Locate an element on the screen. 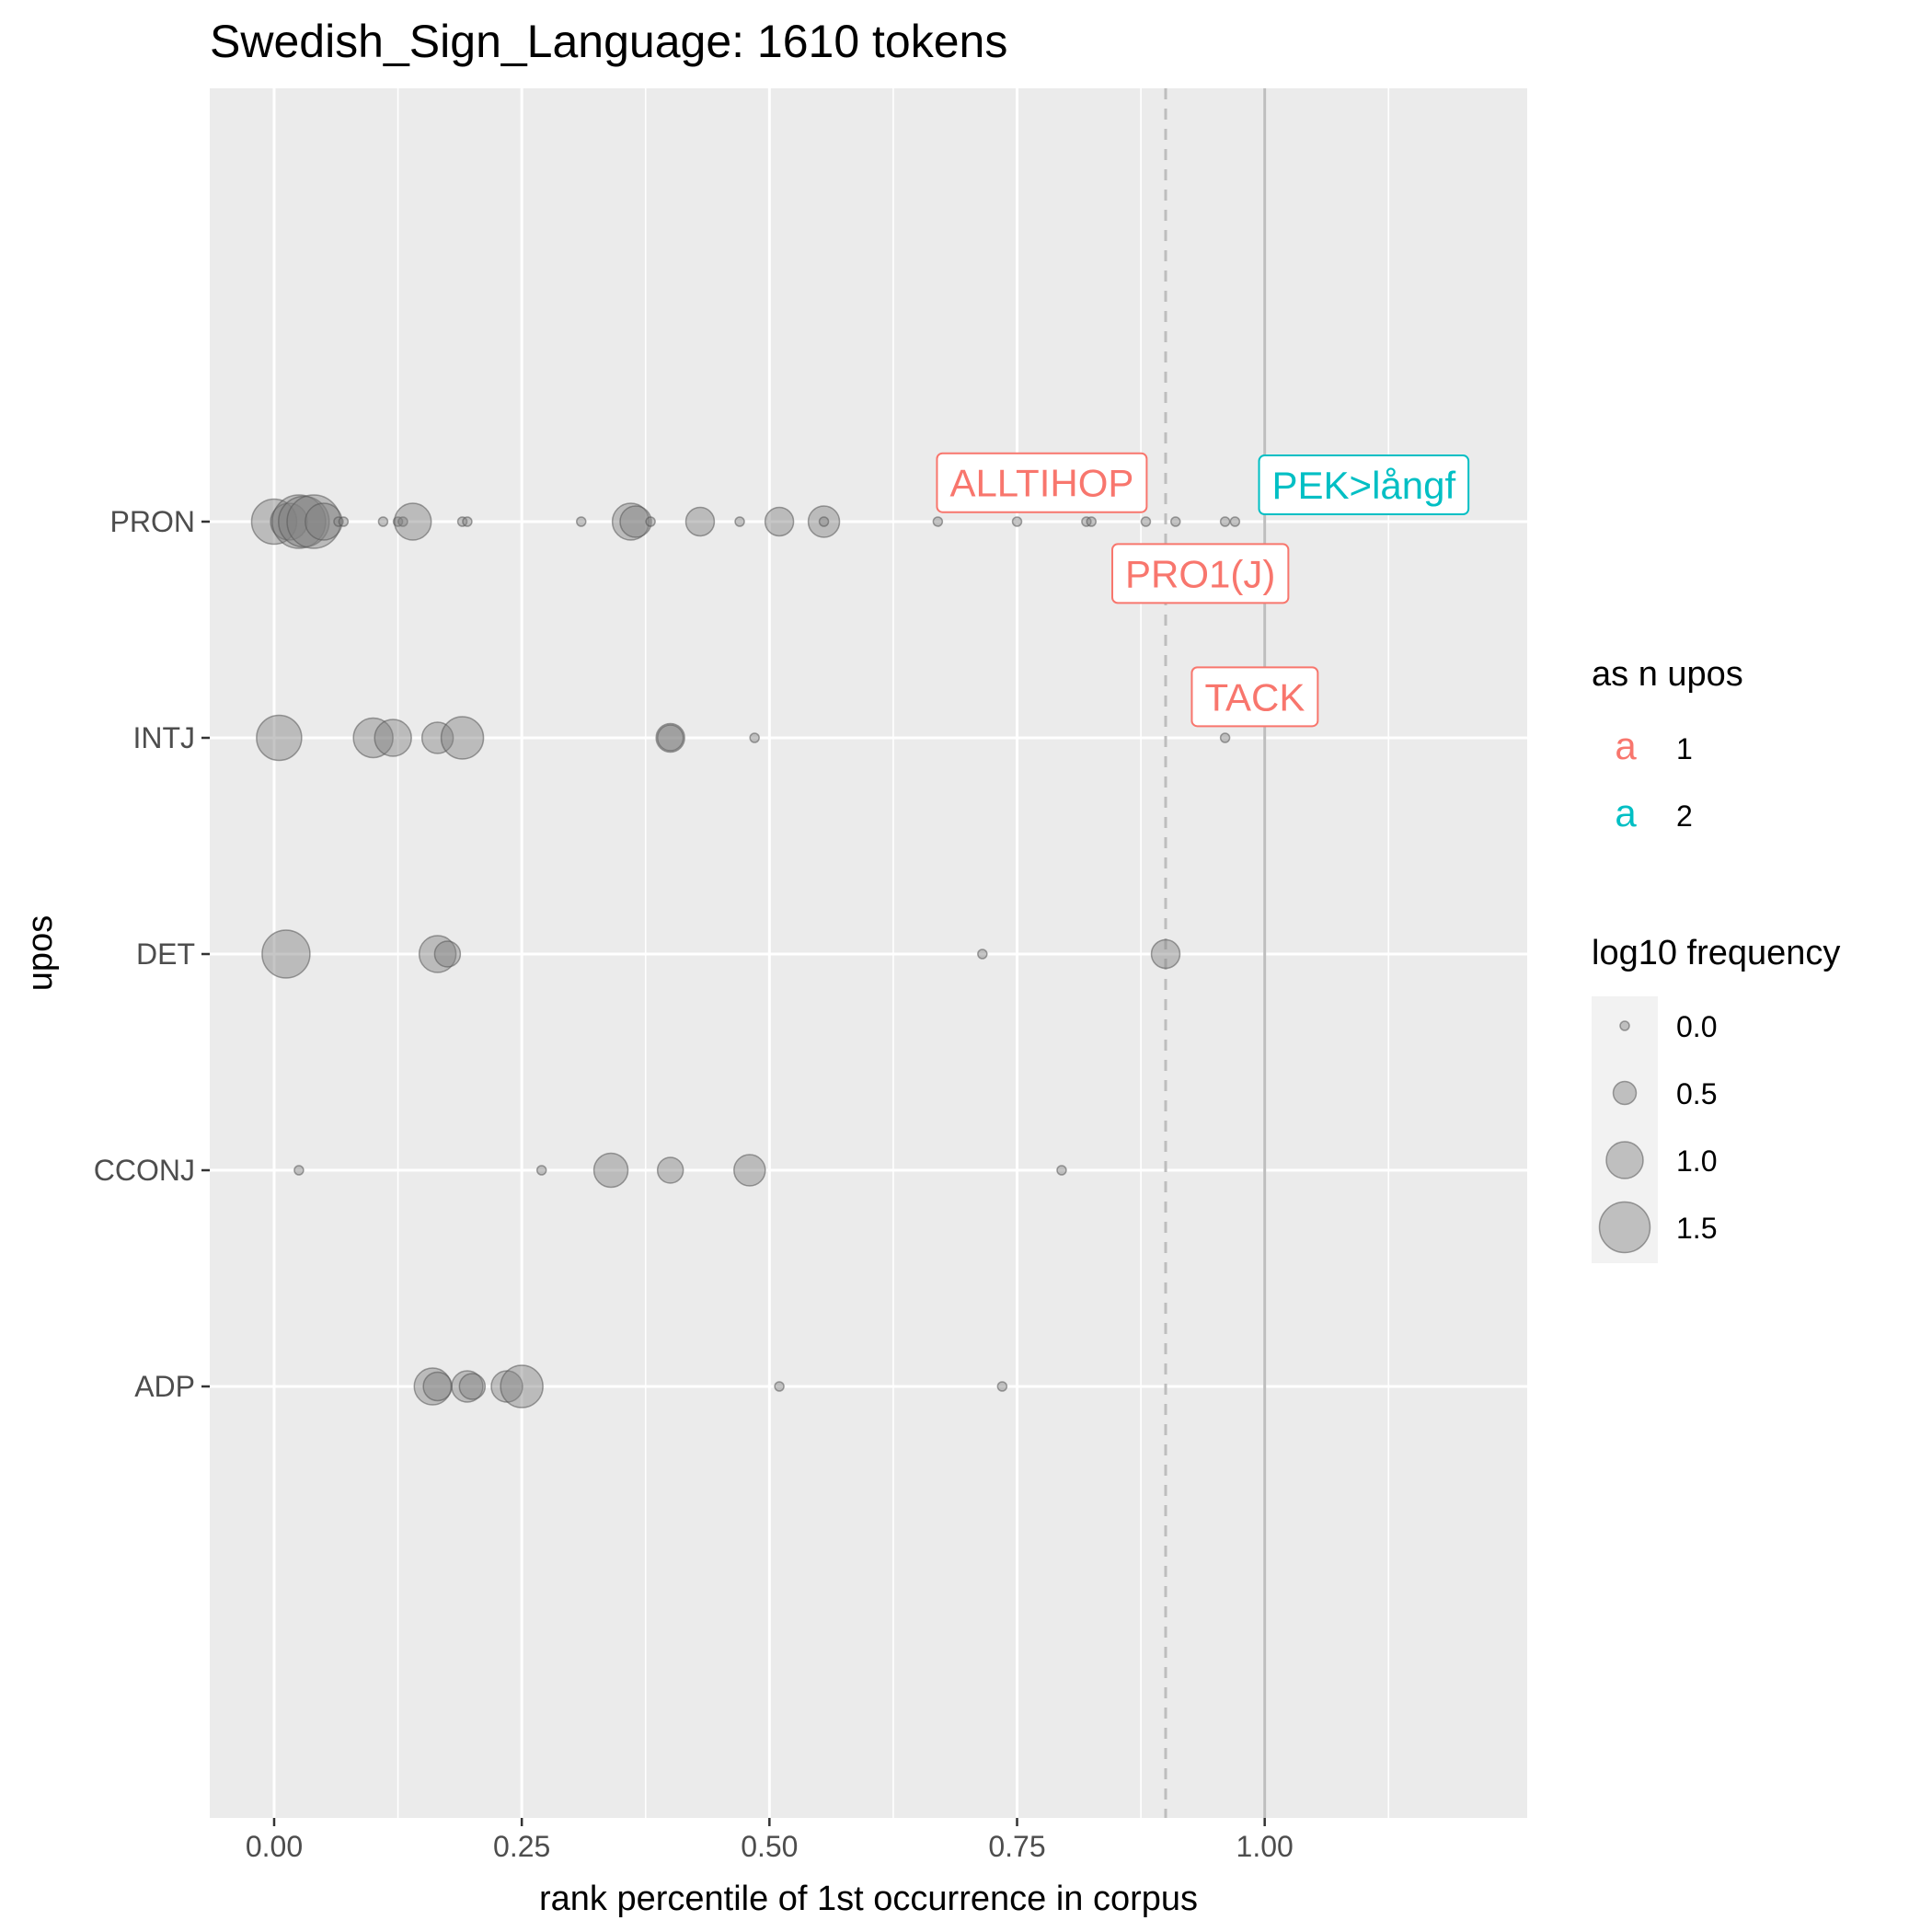  y-axis: PRON INTJ DET CCONJ ADP is located at coordinates (152, 954).